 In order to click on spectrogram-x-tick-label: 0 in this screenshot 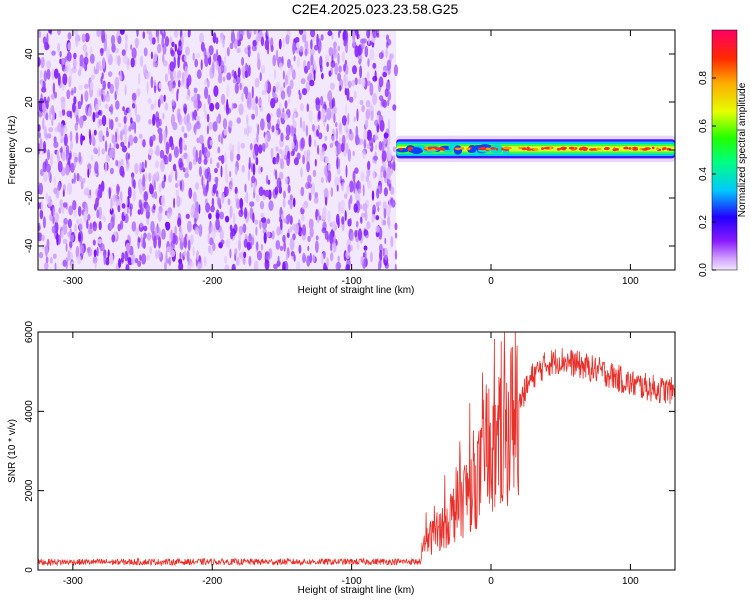, I will do `click(491, 281)`.